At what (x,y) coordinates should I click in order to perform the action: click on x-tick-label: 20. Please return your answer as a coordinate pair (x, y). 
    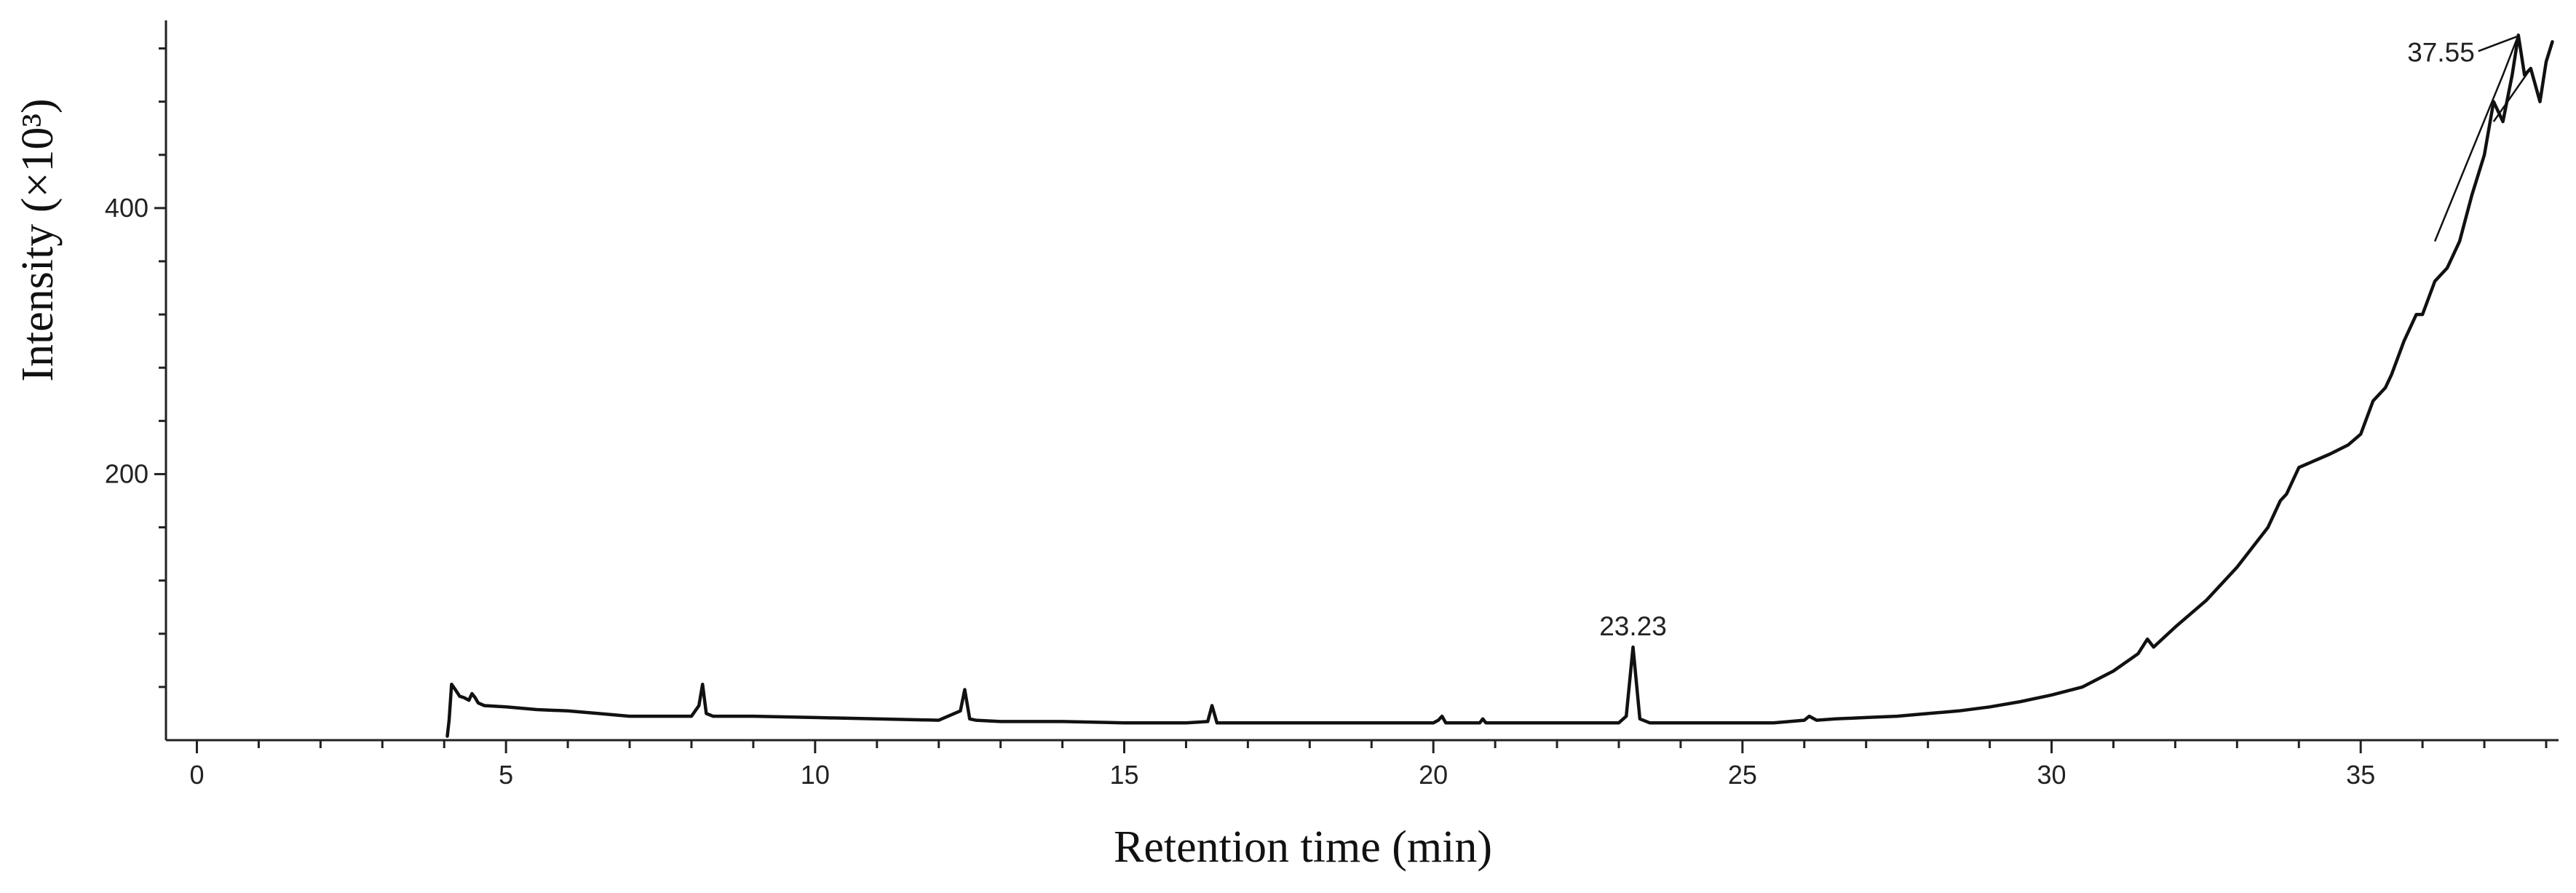
    Looking at the image, I should click on (1433, 775).